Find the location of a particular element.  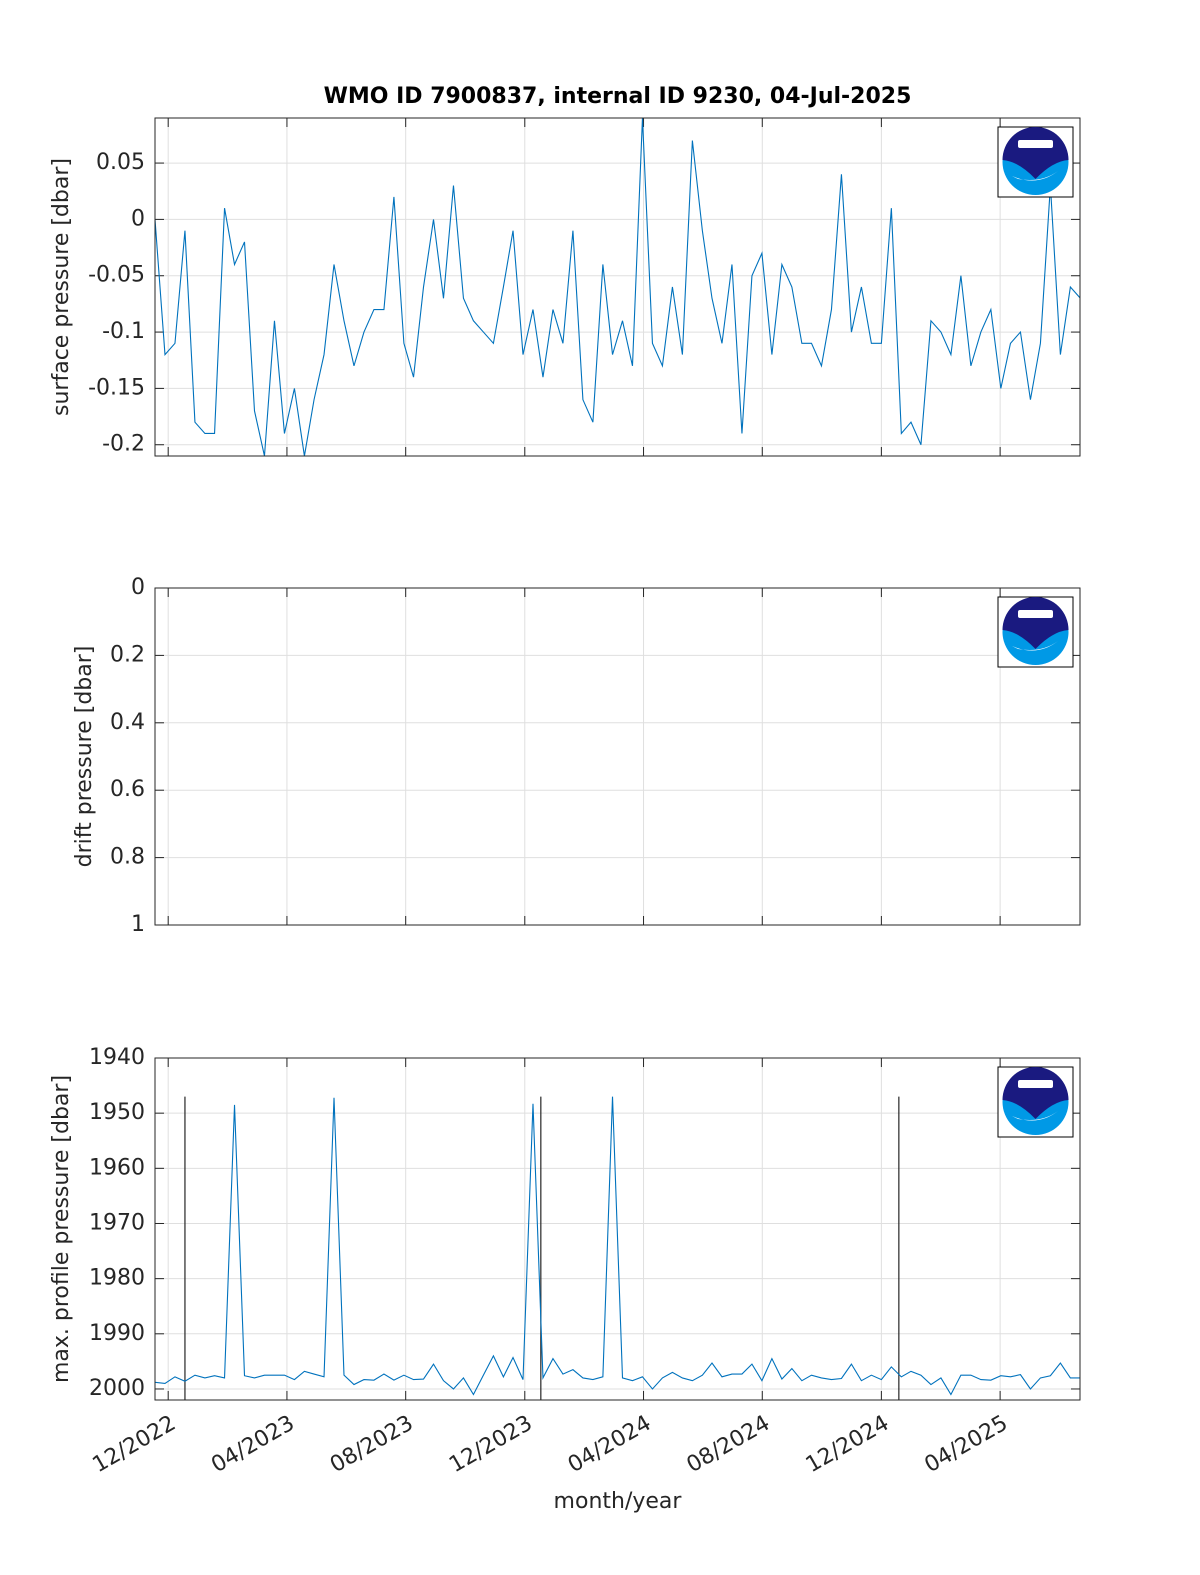

x-tick-label: 08/2024 is located at coordinates (729, 1444).